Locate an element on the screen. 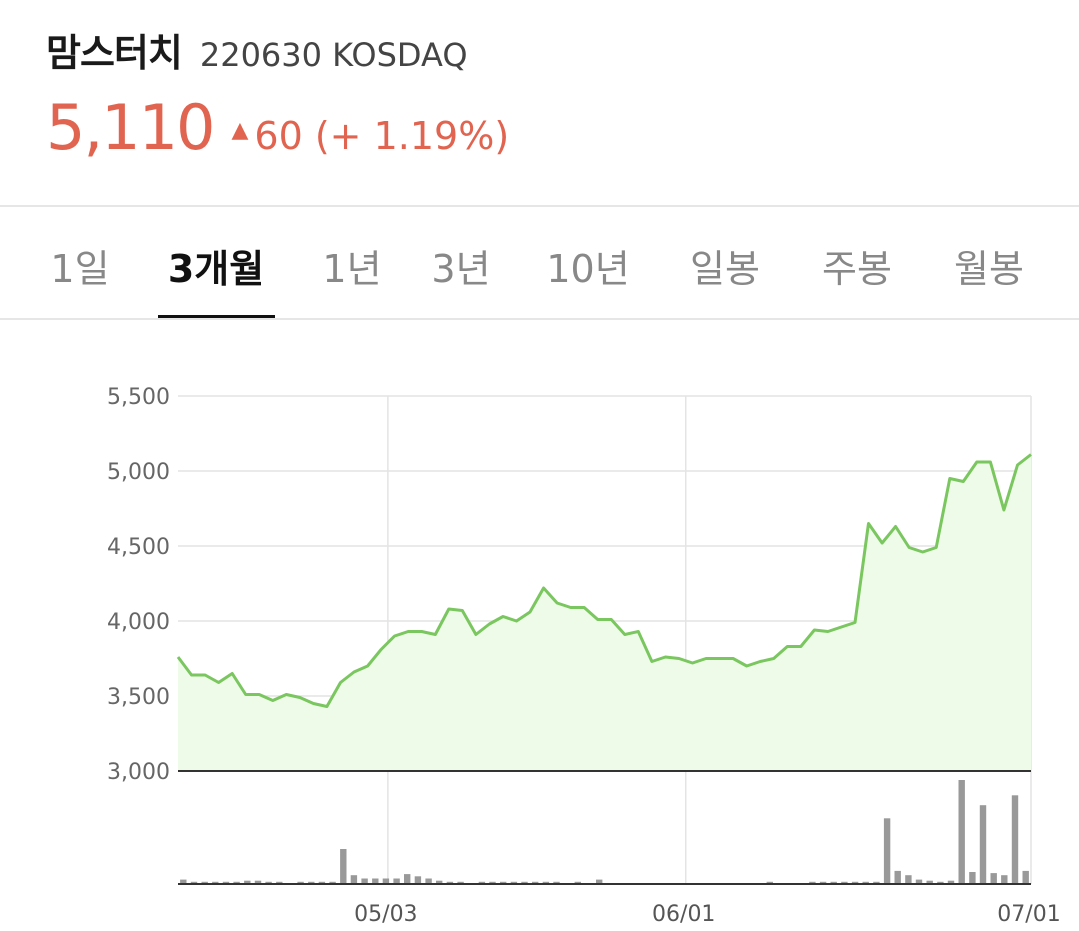  header-divider is located at coordinates (539, 206).